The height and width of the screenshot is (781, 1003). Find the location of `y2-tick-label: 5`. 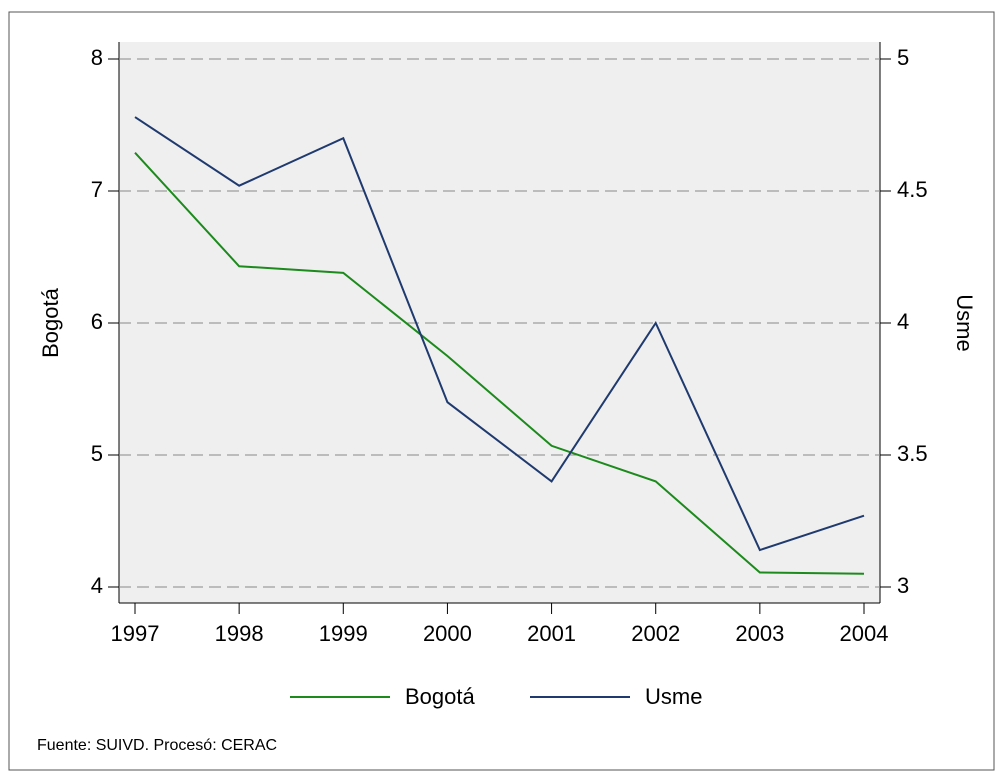

y2-tick-label: 5 is located at coordinates (903, 57).